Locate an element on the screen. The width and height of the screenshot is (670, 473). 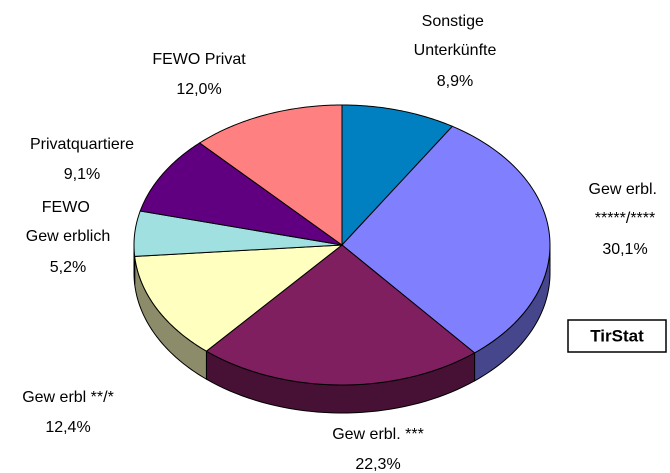
annotation-box is located at coordinates (617, 336).